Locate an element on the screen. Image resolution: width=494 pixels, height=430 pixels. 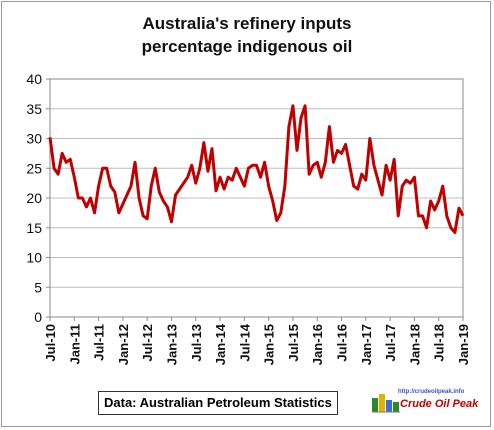
x-tick-label: Jan-19 is located at coordinates (463, 344).